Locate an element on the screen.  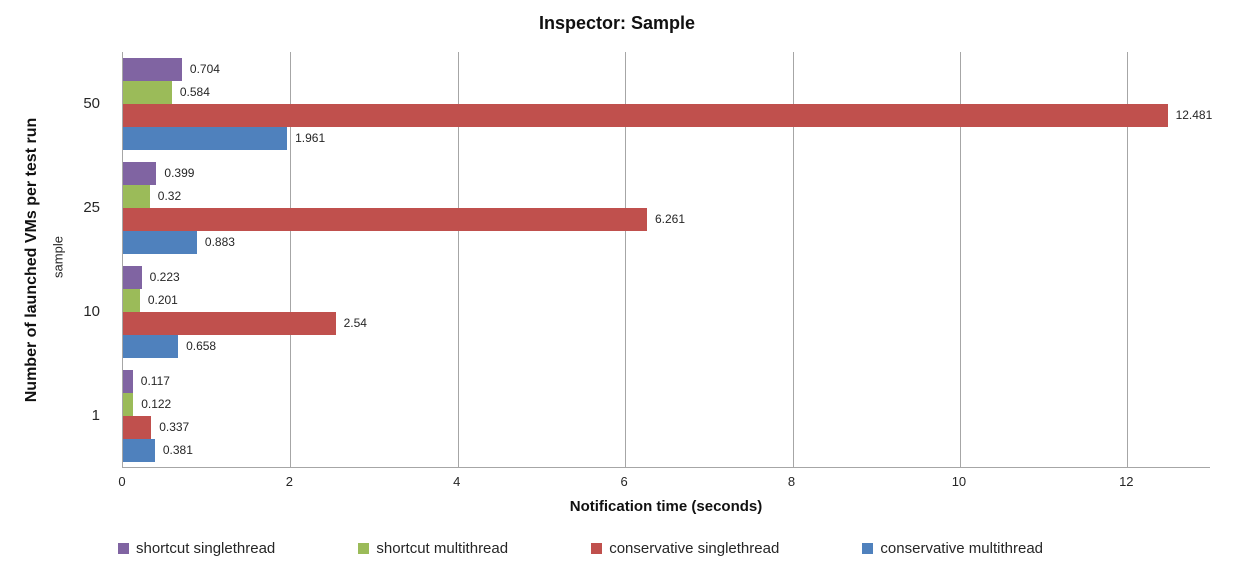
value-label: 6.261 is located at coordinates (670, 219).